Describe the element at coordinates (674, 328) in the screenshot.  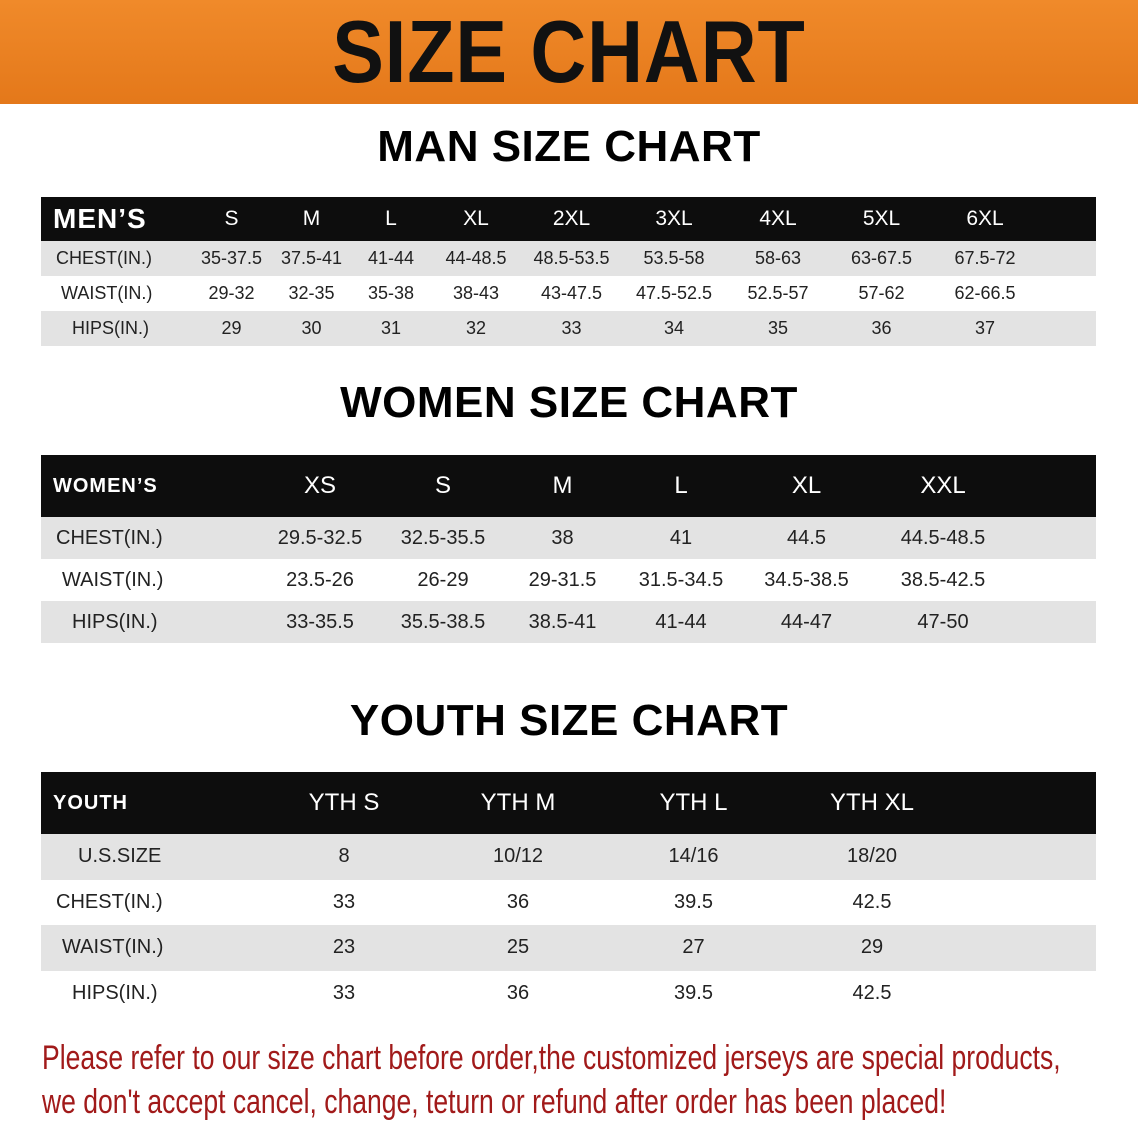
I see `table-cell: 34` at that location.